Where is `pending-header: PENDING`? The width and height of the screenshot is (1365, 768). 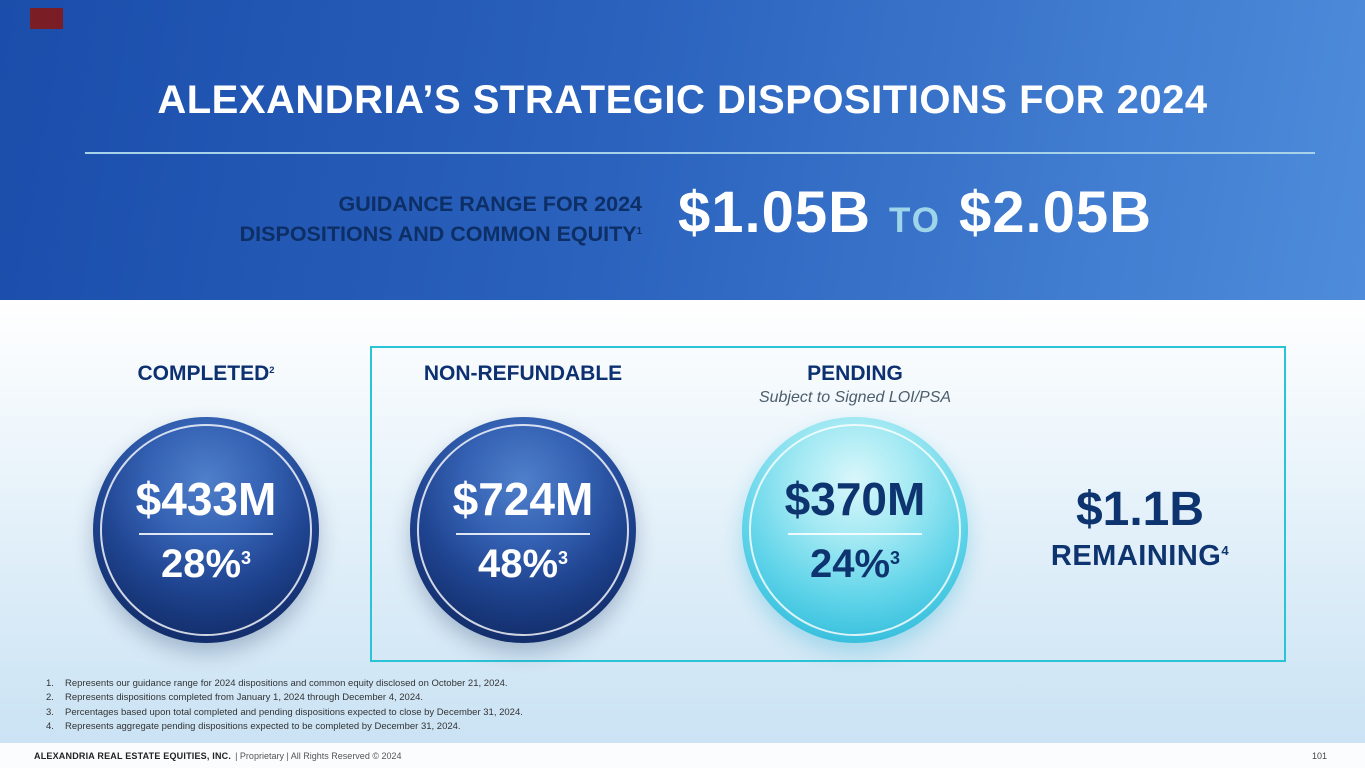
pending-header: PENDING is located at coordinates (855, 374).